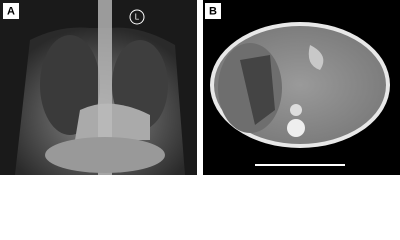 Image resolution: width=400 pixels, height=240 pixels. I want to click on abdomen, so click(105, 155).